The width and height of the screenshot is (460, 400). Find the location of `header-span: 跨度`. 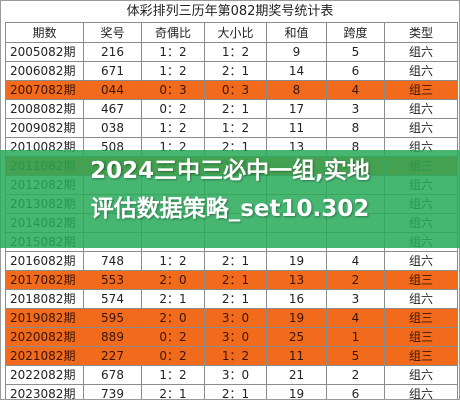

header-span: 跨度 is located at coordinates (355, 32).